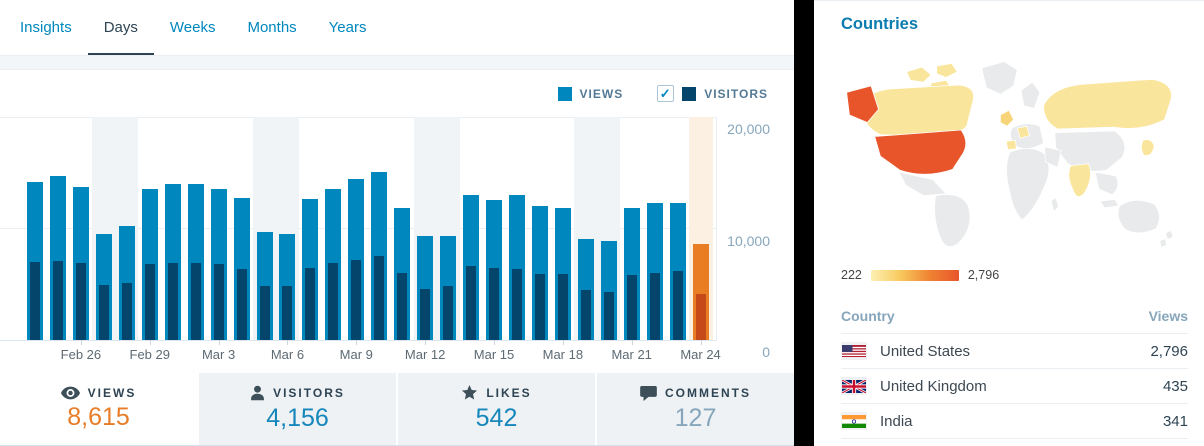 The width and height of the screenshot is (1204, 446). Describe the element at coordinates (736, 93) in the screenshot. I see `legend-visitors-label: VISITORS` at that location.